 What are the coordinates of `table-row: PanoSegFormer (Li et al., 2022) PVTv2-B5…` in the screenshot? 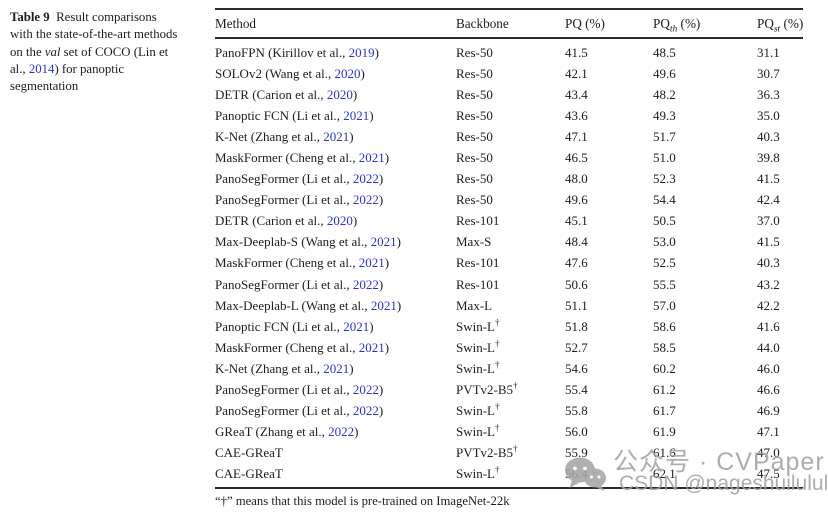 It's located at (509, 390).